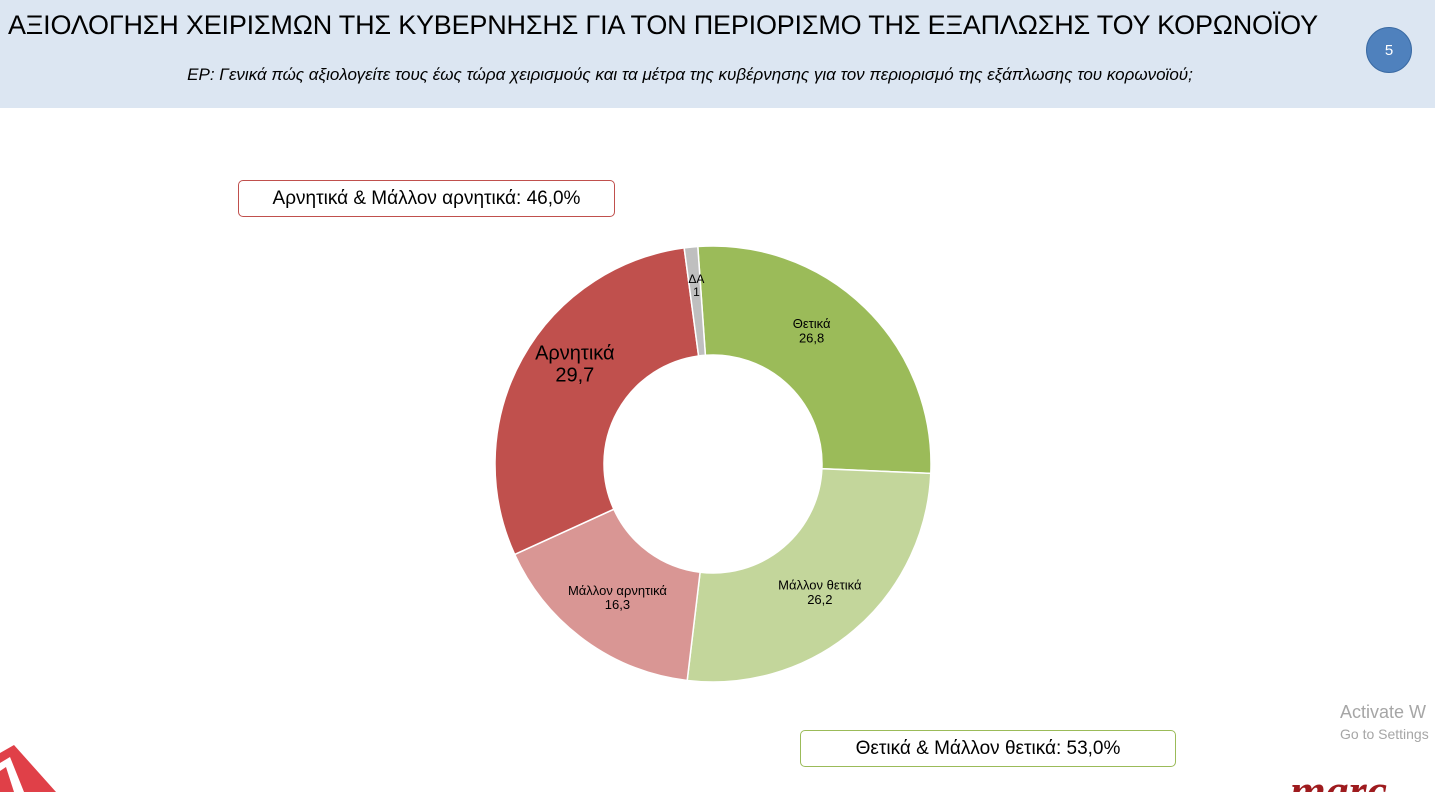  I want to click on slice-value-0: 26,8, so click(811, 338).